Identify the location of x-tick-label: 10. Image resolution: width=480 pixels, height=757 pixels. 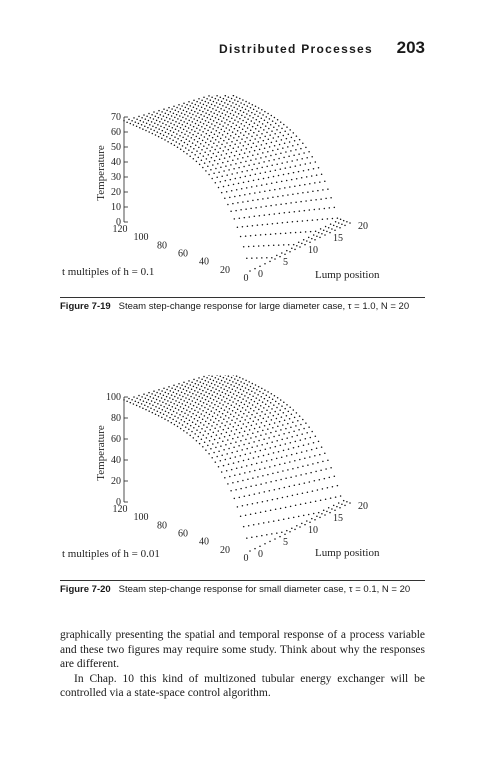
(313, 250).